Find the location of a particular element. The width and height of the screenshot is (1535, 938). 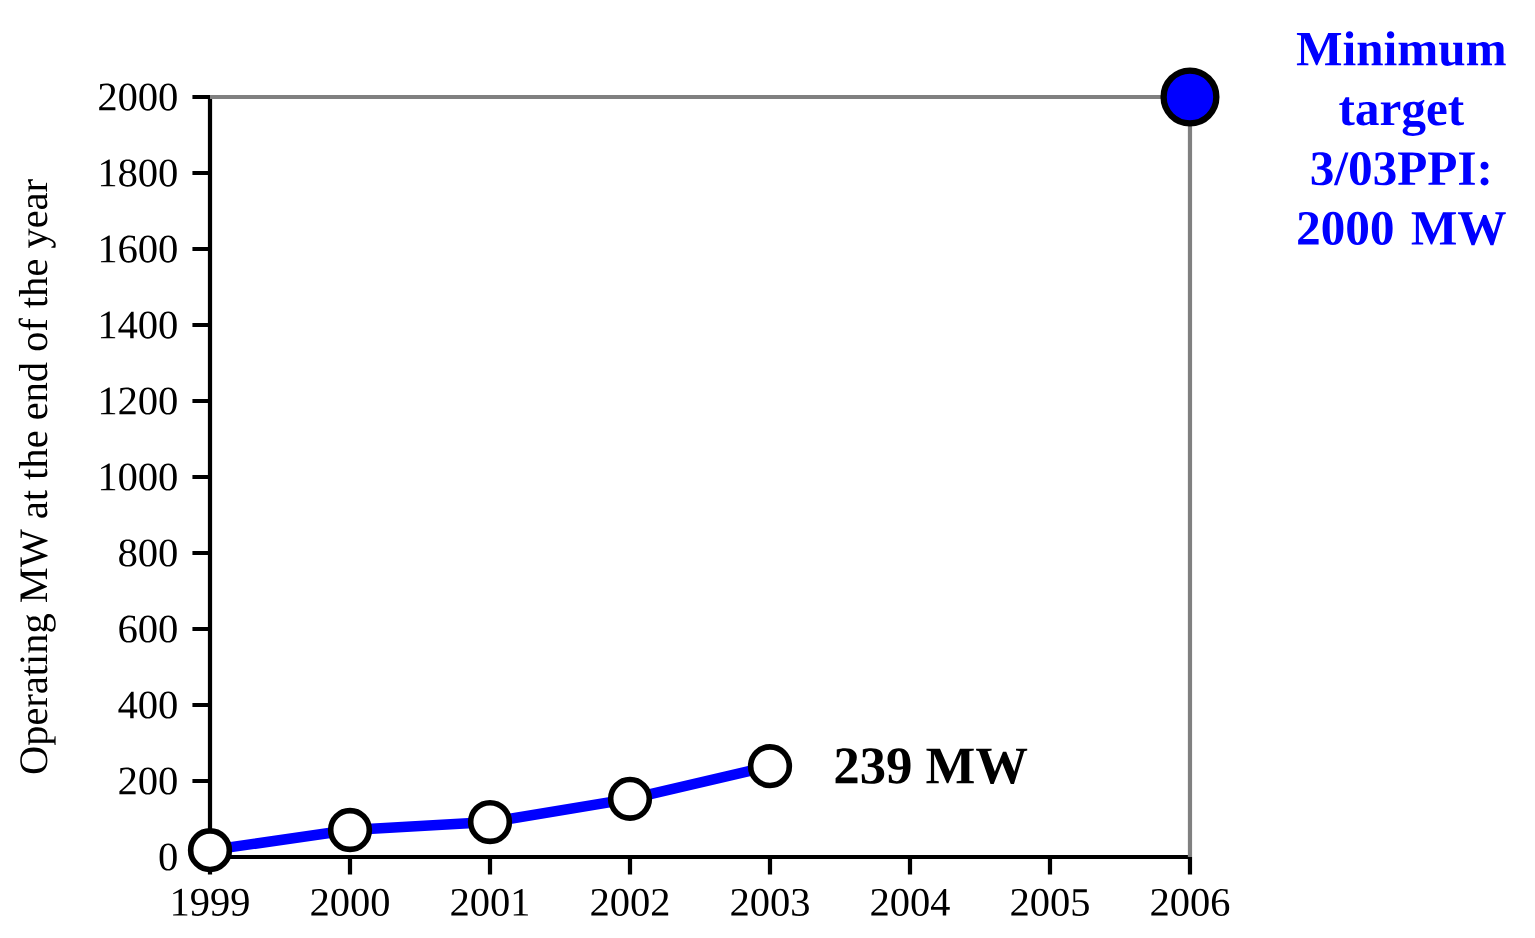

annotation: 239 MW is located at coordinates (931, 766).